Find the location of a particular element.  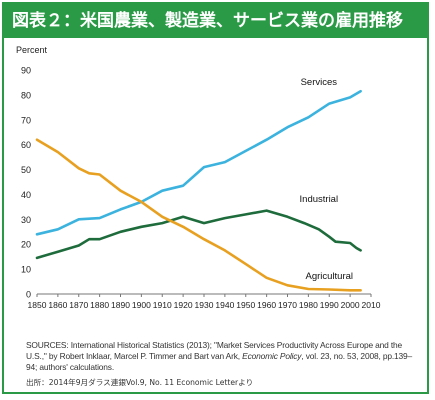

y-tick-label: 40 is located at coordinates (26, 195).